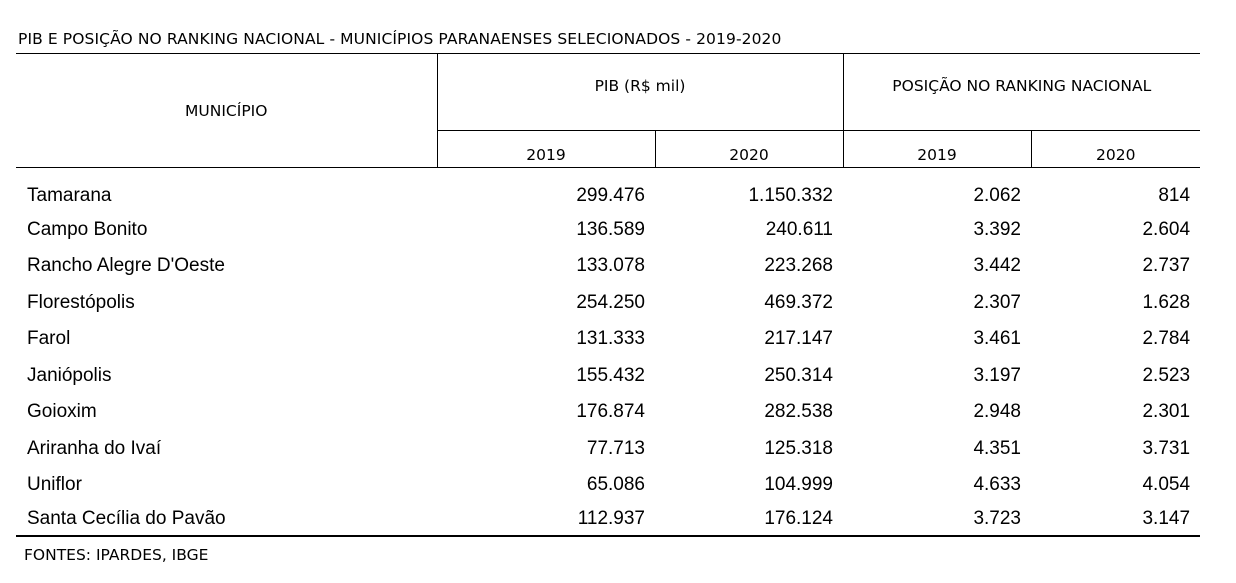  What do you see at coordinates (94, 448) in the screenshot?
I see `cell-municipio: Ariranha do Ivaí` at bounding box center [94, 448].